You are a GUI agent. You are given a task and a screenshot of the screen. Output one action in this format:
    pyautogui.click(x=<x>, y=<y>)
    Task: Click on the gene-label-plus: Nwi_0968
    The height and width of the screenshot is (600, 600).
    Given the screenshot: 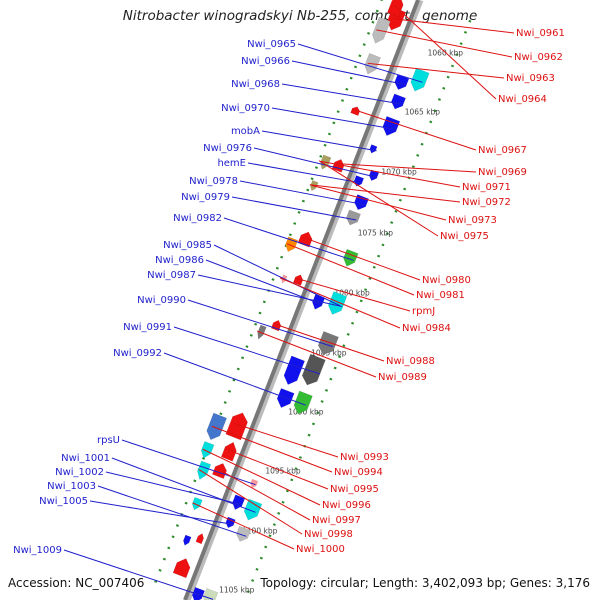 What is the action you would take?
    pyautogui.click(x=255, y=84)
    